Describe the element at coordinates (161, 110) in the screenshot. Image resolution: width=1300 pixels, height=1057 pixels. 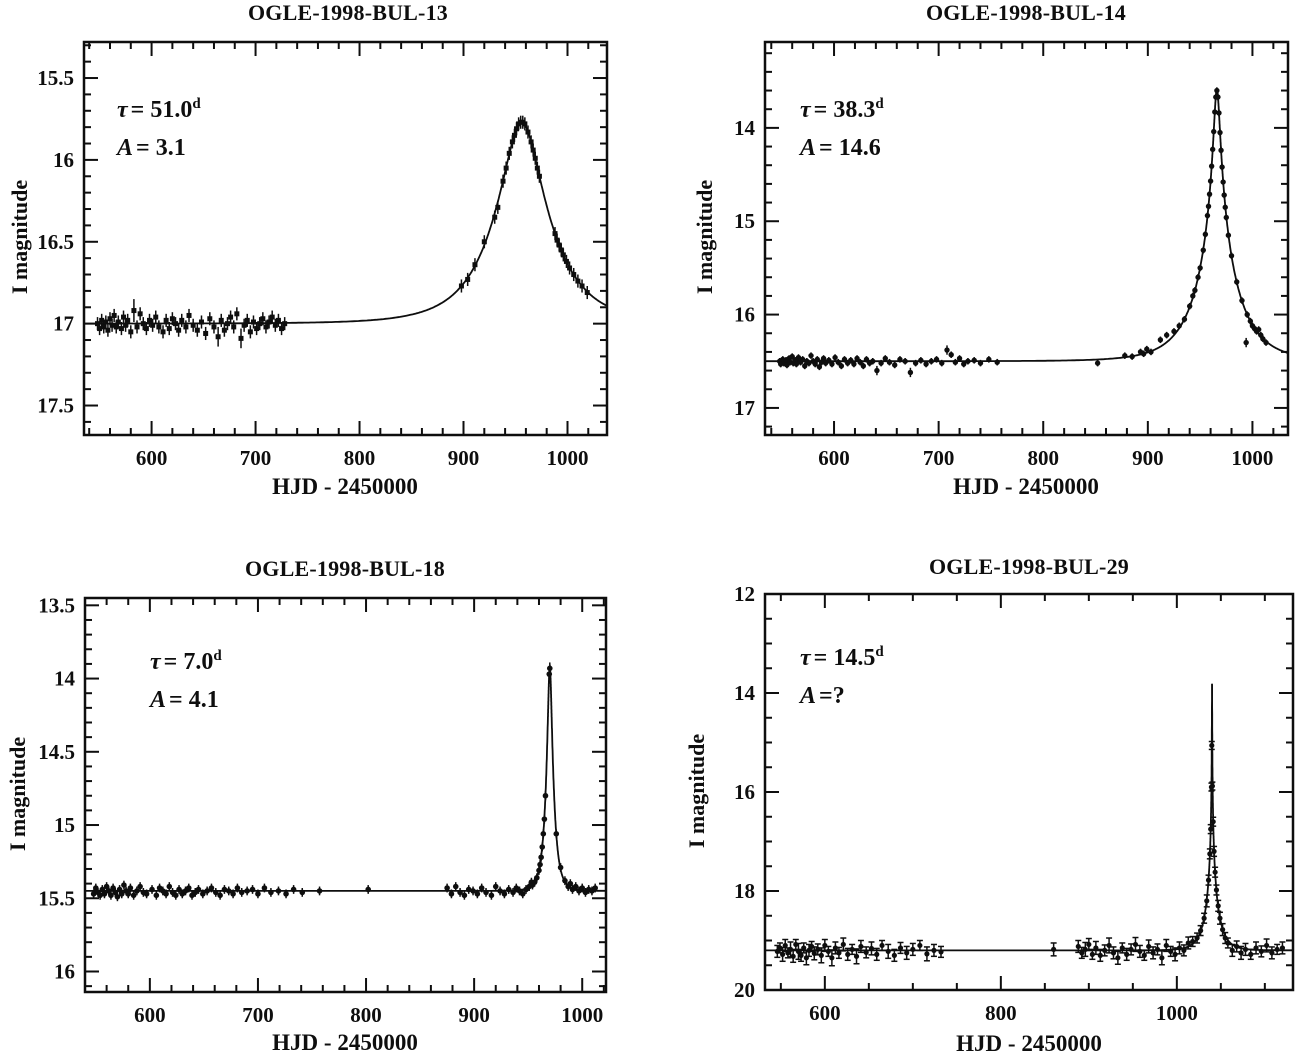
I see `tau-value: = 51.0` at that location.